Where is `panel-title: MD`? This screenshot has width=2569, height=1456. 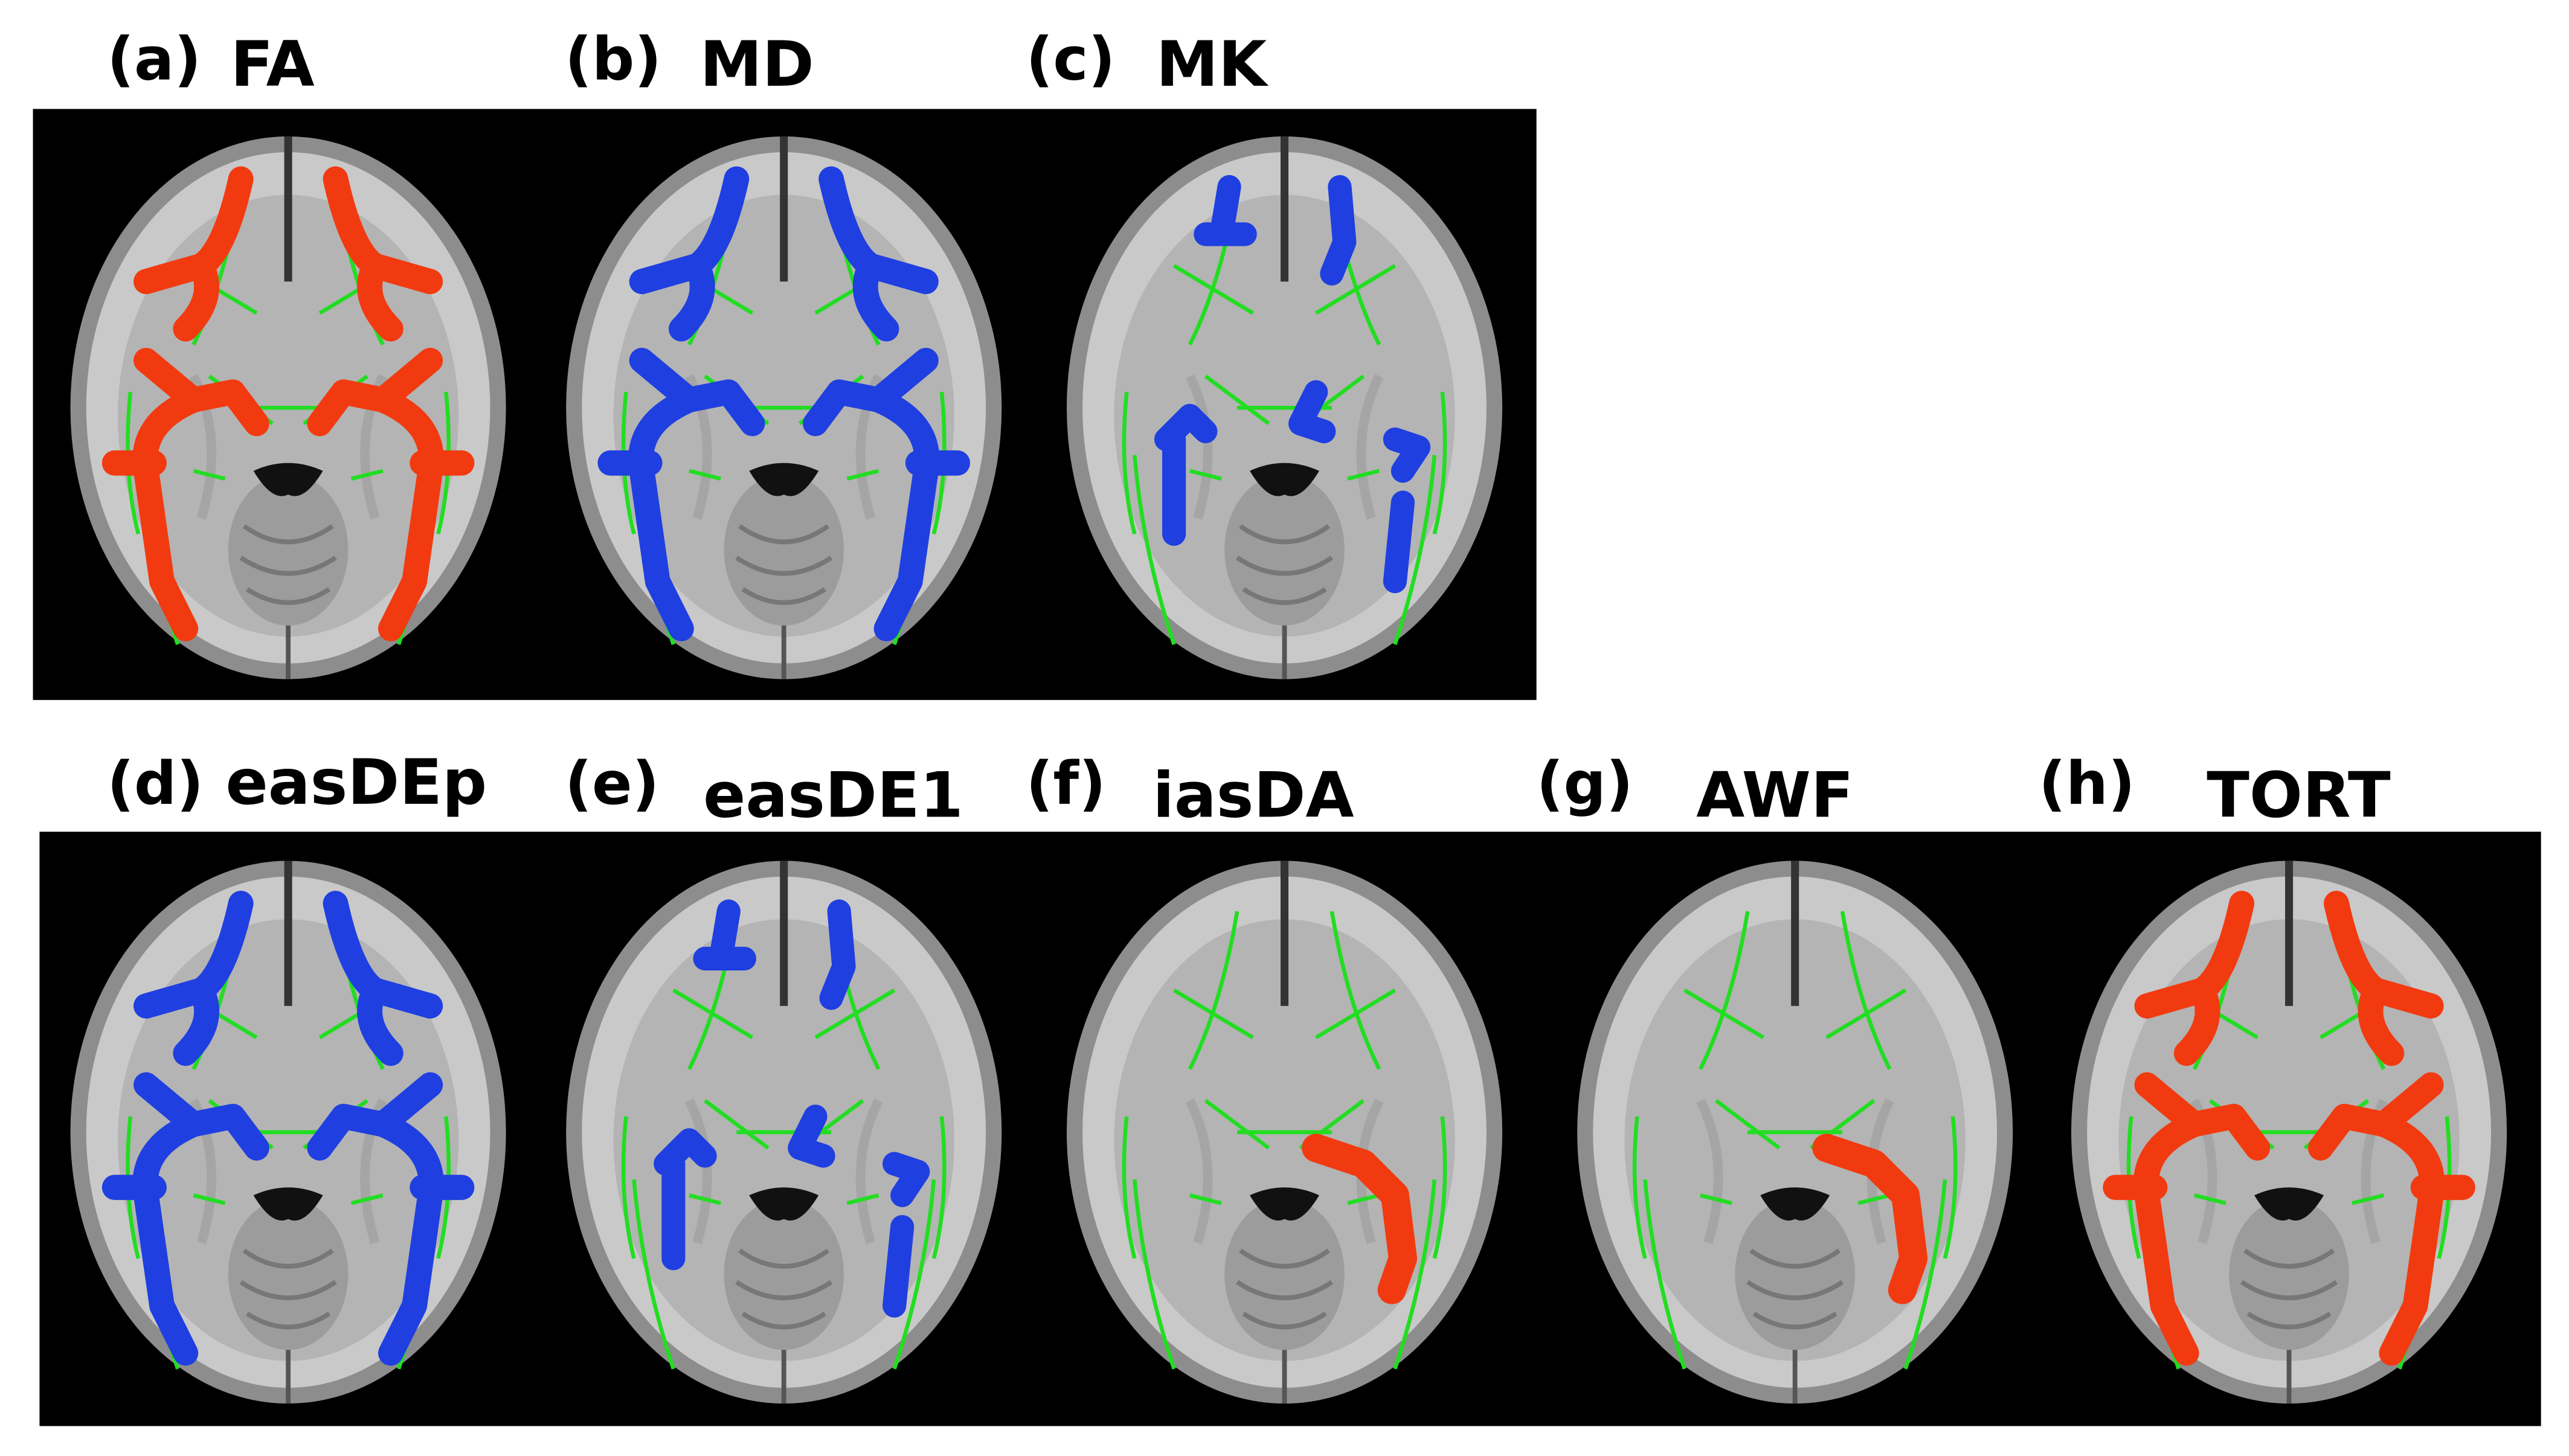
panel-title: MD is located at coordinates (757, 64).